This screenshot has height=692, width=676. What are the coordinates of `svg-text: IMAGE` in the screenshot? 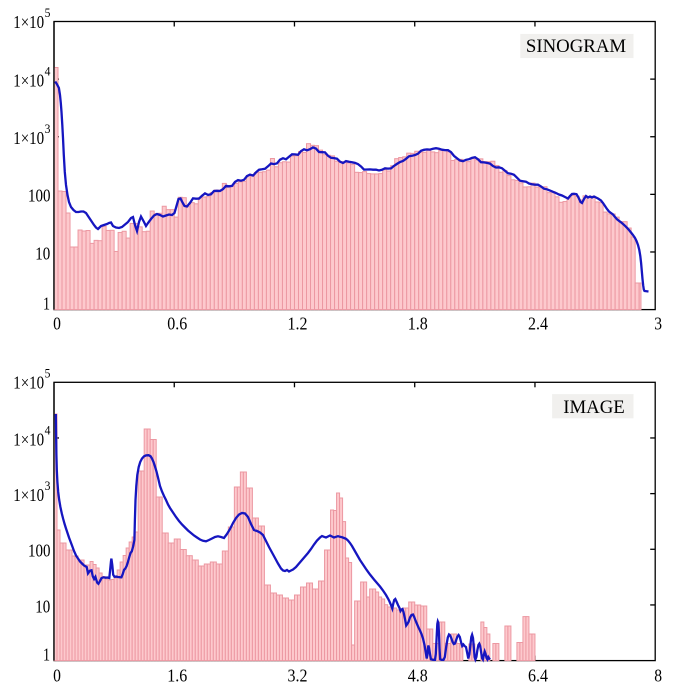 It's located at (594, 407).